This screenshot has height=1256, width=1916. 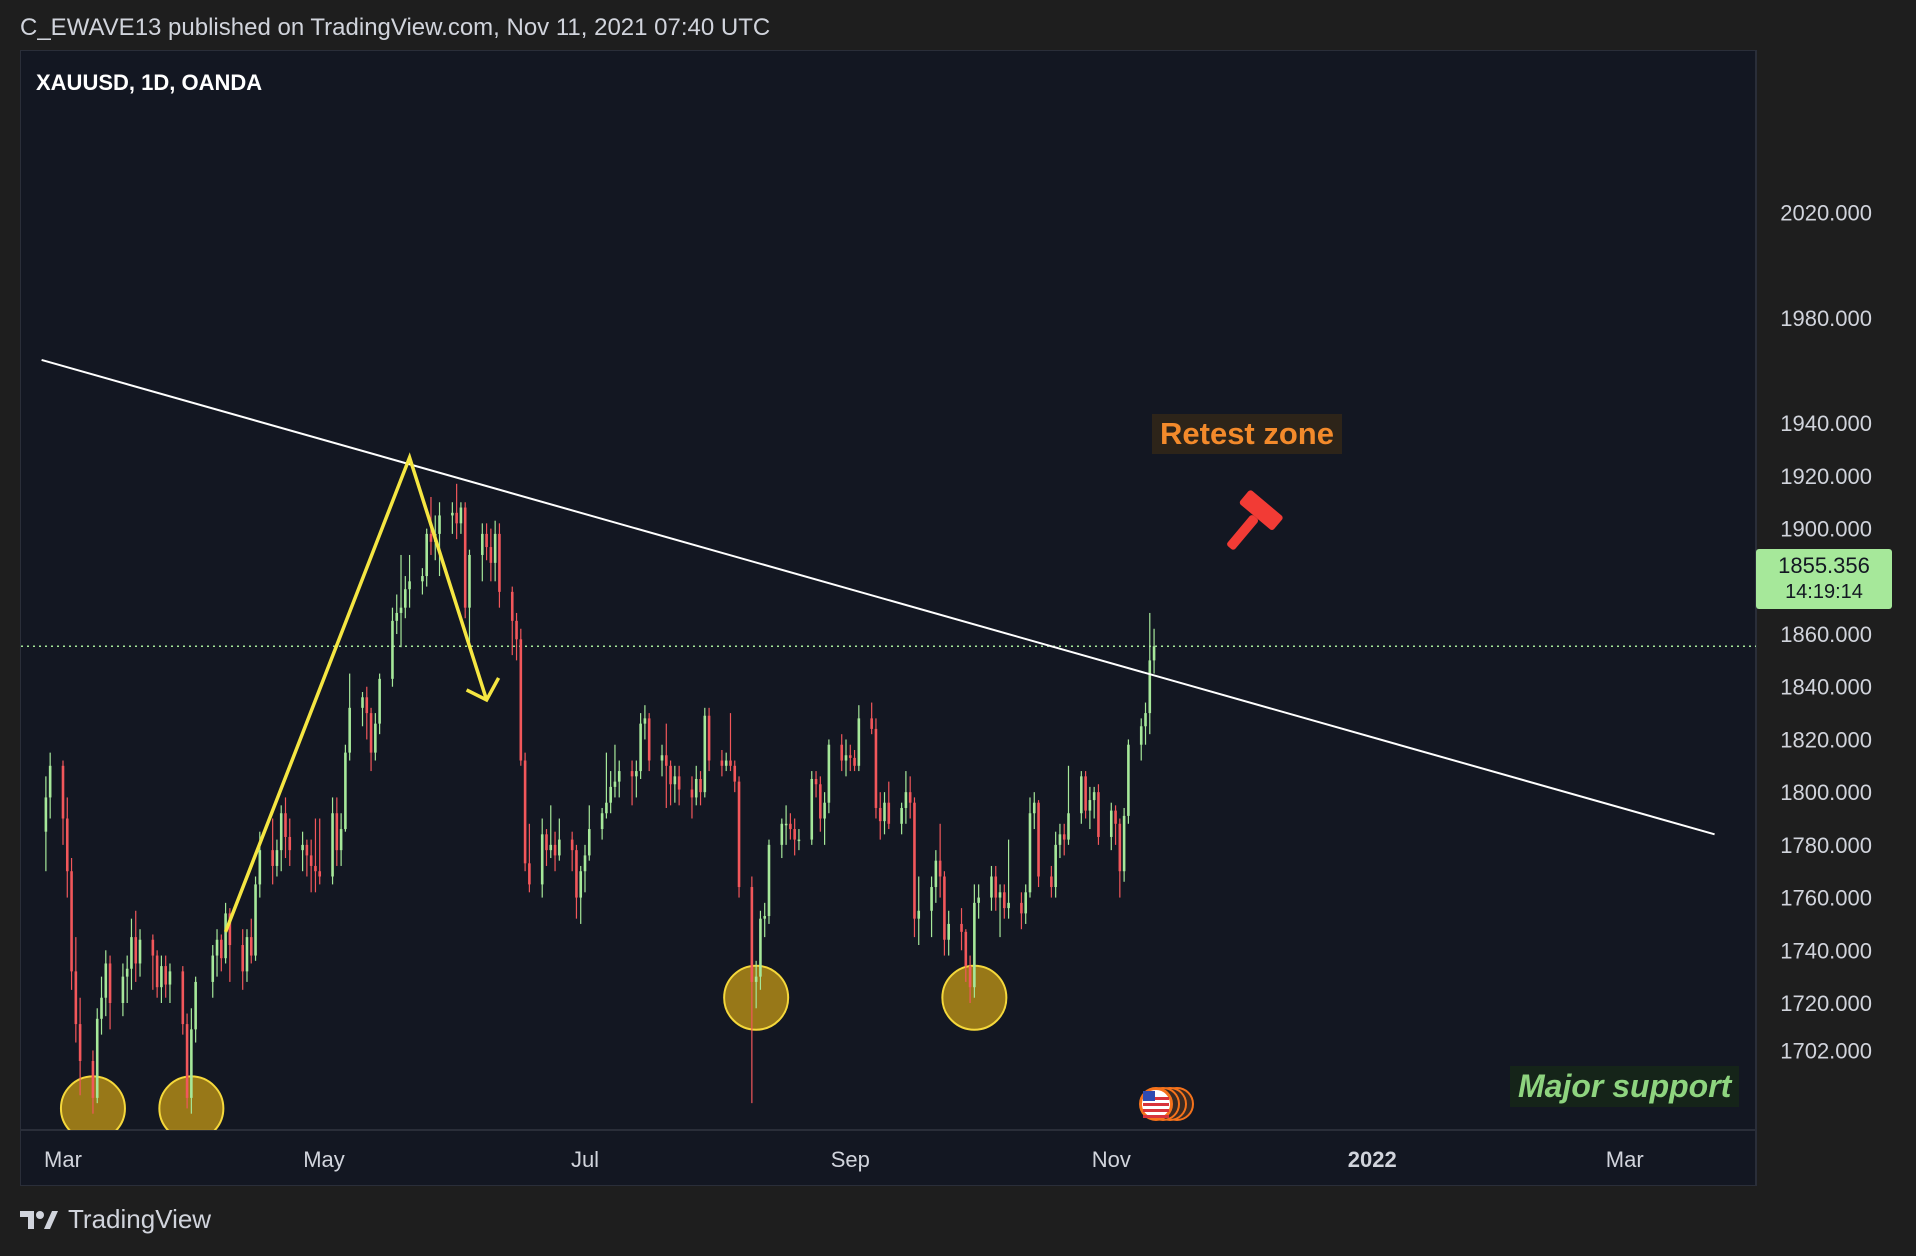 I want to click on flag-stripe, so click(x=1156, y=1116).